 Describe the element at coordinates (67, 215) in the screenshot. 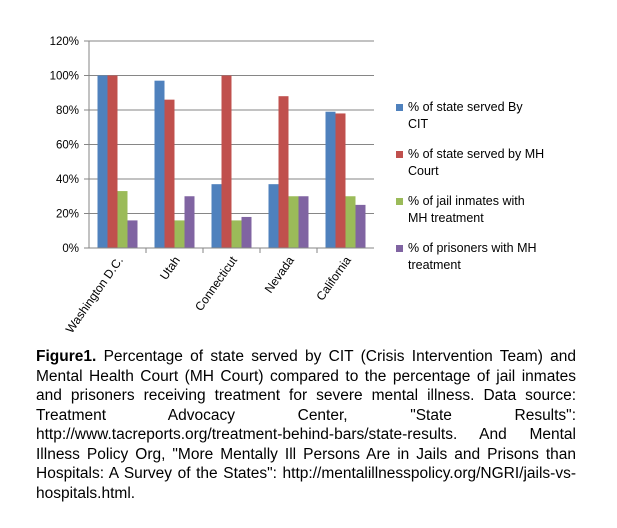

I see `y-tick-label: 20%` at that location.